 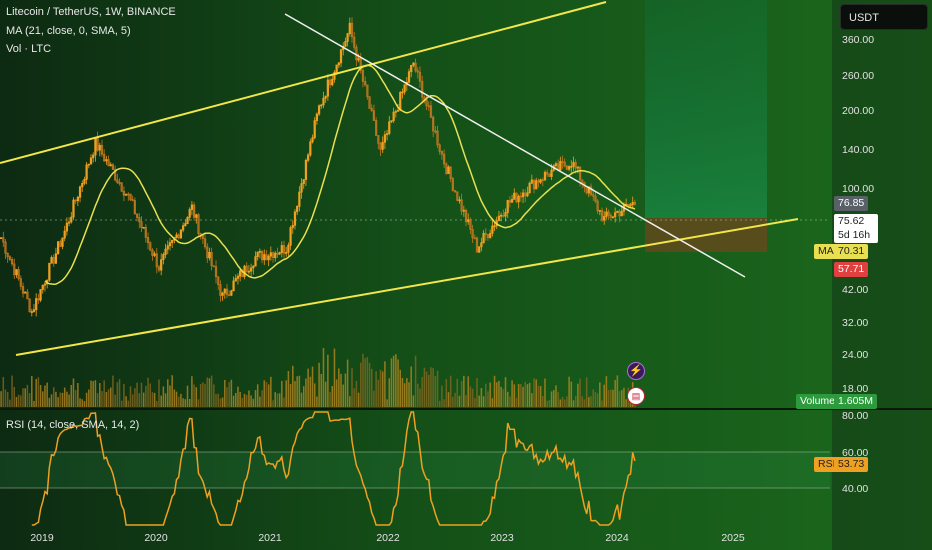 What do you see at coordinates (826, 251) in the screenshot?
I see `ma-badge-label: MA` at bounding box center [826, 251].